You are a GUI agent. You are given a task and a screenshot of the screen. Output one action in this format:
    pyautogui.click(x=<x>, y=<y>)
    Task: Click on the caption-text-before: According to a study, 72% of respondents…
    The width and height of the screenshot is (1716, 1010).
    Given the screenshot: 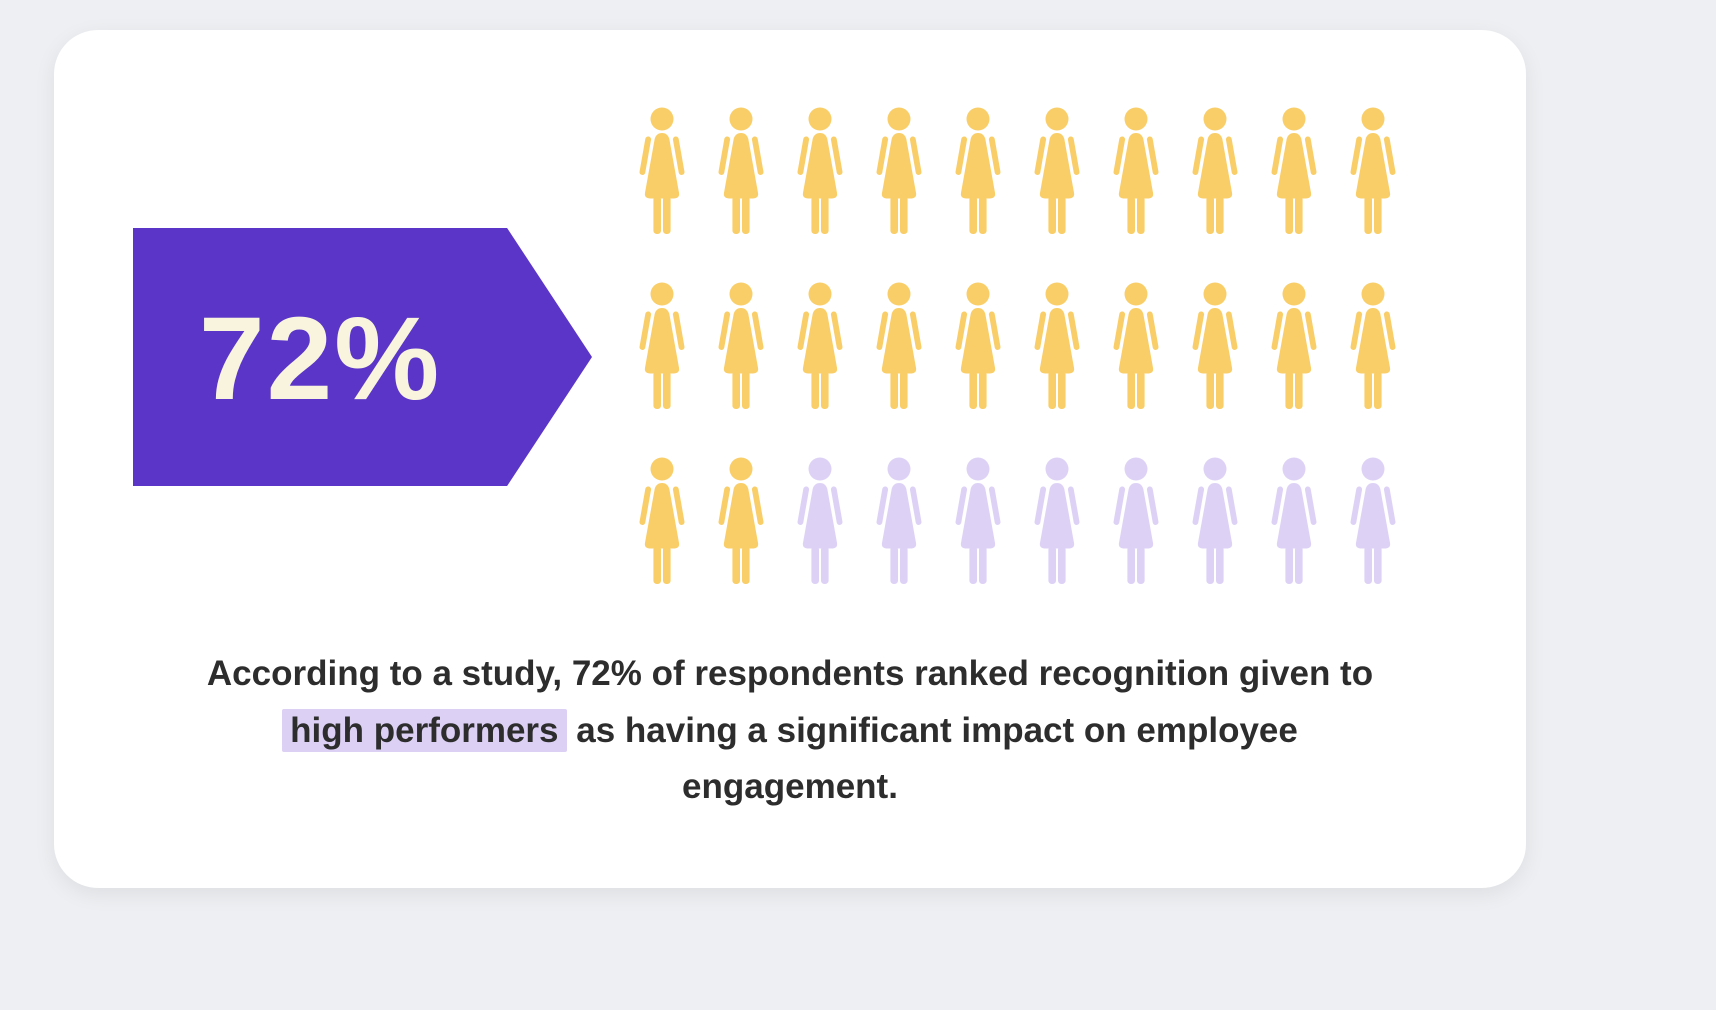 What is the action you would take?
    pyautogui.click(x=790, y=673)
    